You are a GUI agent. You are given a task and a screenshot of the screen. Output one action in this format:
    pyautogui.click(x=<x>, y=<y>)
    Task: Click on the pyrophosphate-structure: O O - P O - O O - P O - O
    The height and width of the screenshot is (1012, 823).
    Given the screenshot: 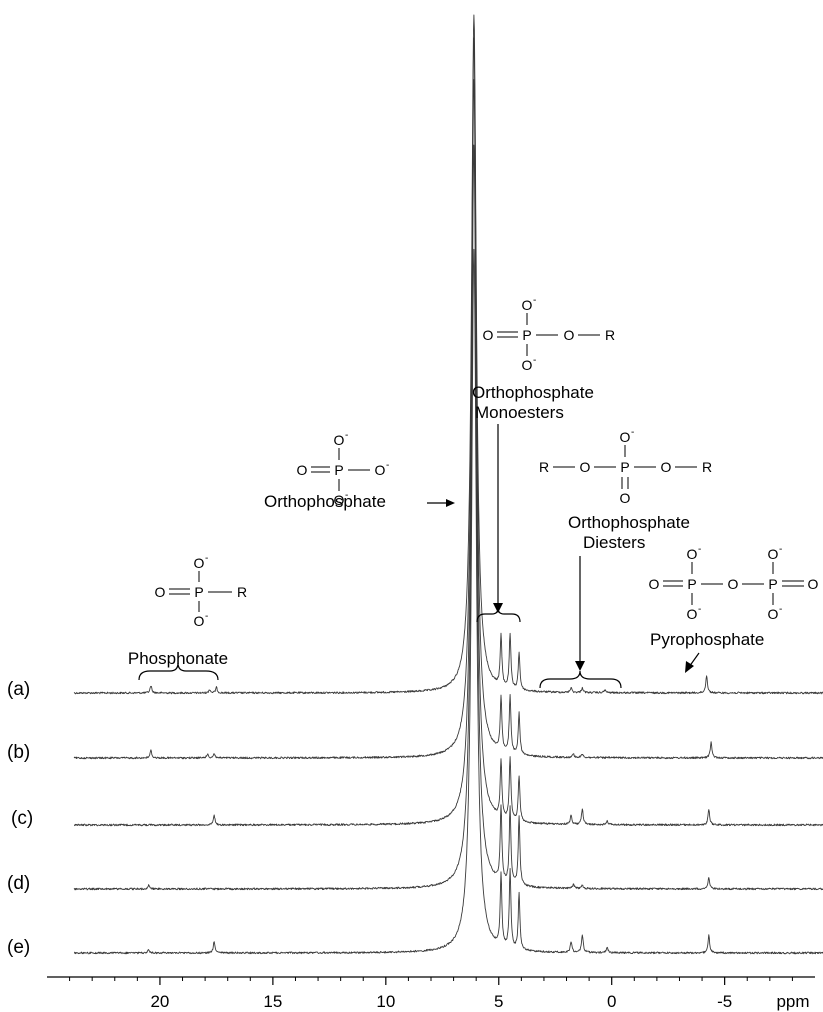 What is the action you would take?
    pyautogui.click(x=734, y=583)
    